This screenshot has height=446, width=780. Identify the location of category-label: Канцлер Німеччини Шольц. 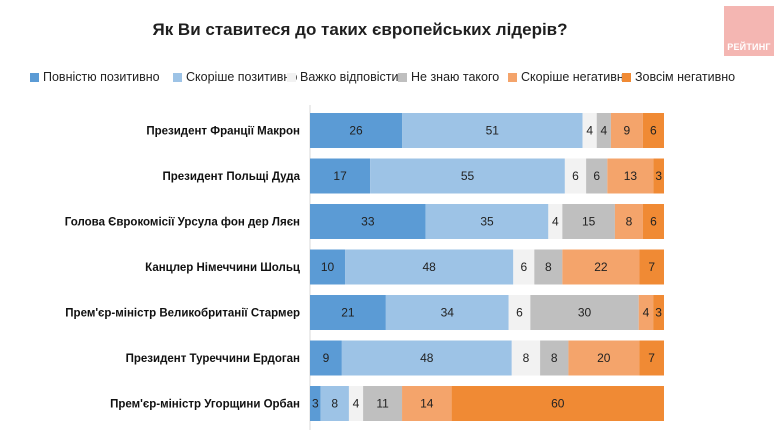
(222, 268).